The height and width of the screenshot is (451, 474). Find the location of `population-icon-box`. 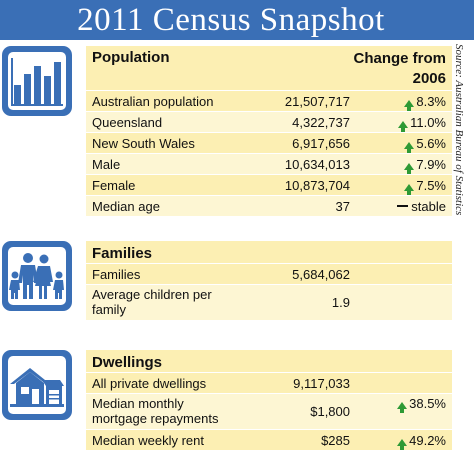

population-icon-box is located at coordinates (37, 81).